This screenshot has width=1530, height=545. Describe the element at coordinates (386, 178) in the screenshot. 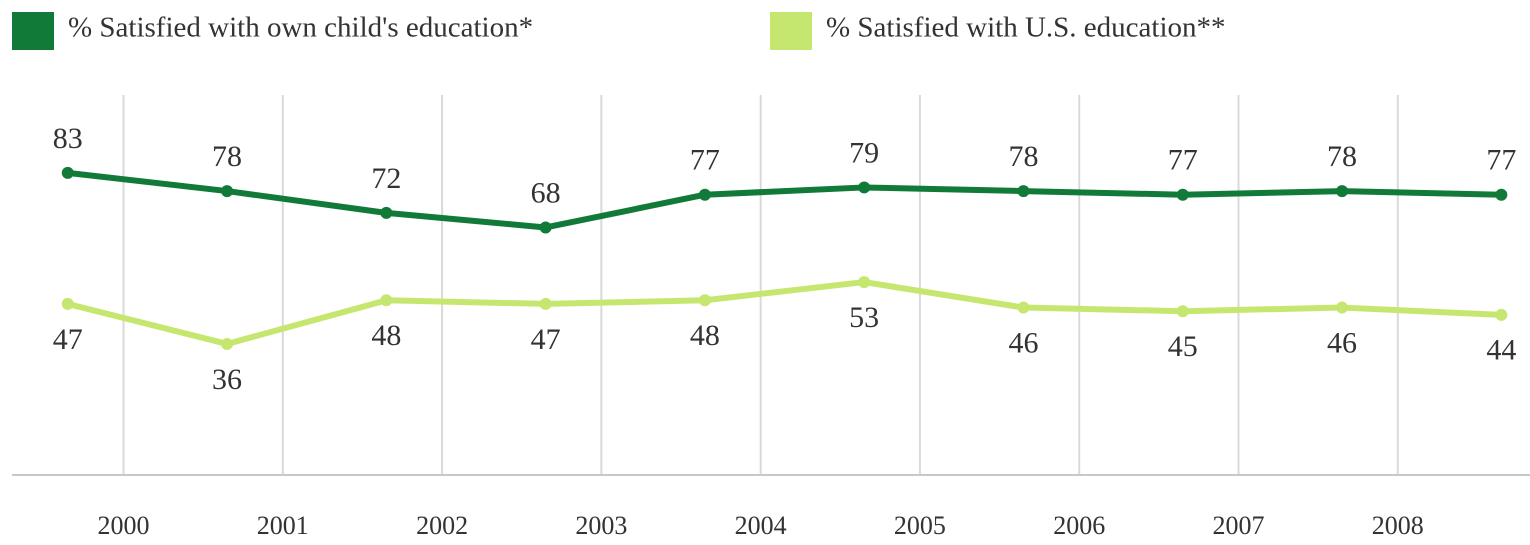

I see `data-label: 72` at that location.